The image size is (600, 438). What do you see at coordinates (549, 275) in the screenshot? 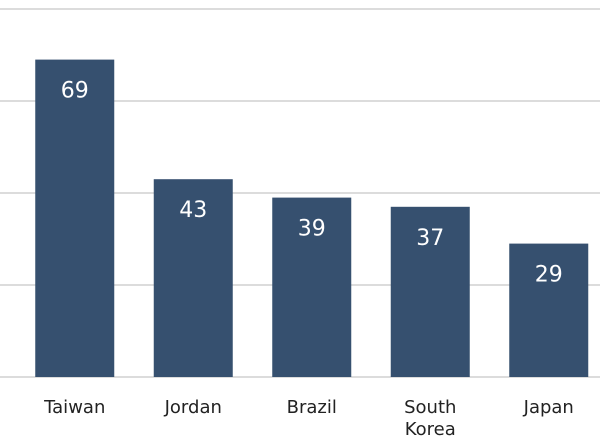
I see `data-label-japan: 29` at bounding box center [549, 275].